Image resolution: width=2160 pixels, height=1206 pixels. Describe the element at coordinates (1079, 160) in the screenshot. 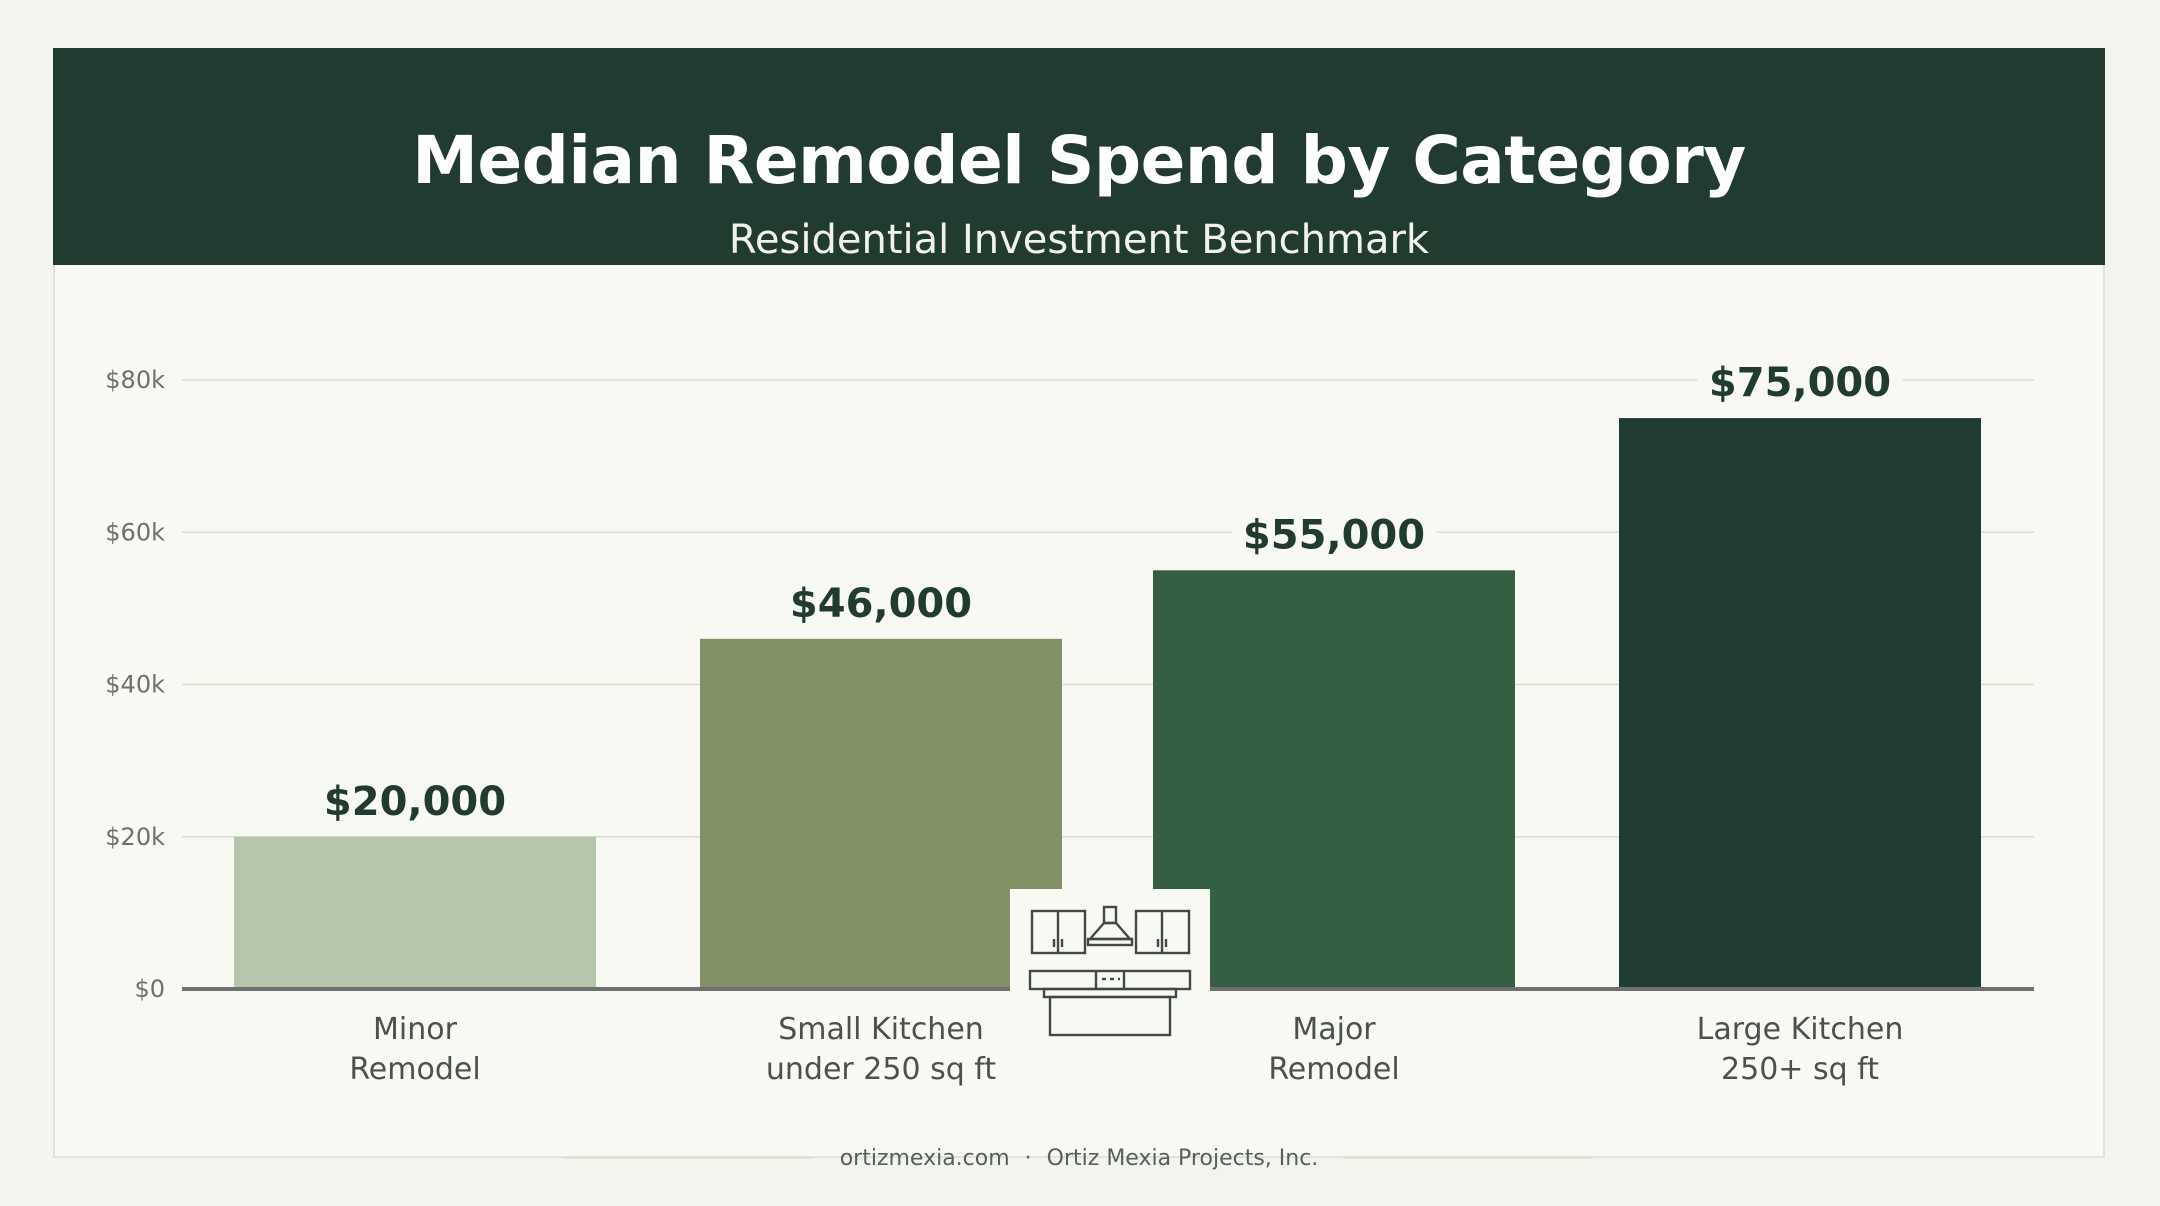

I see `chart-title: Median Remodel Spend by Category` at that location.